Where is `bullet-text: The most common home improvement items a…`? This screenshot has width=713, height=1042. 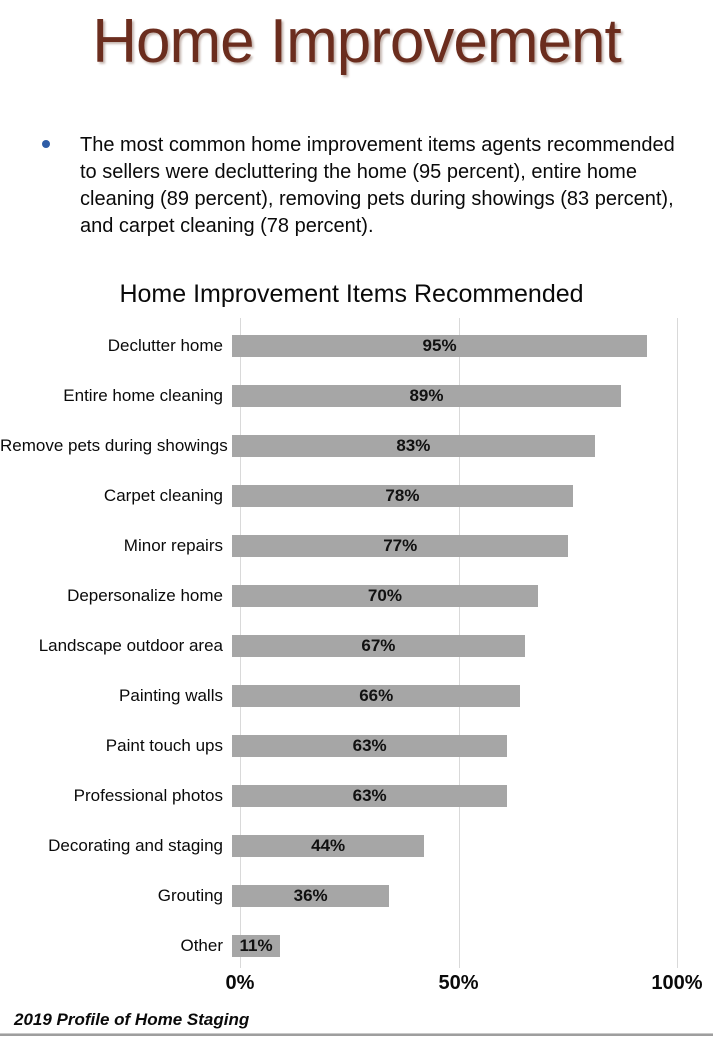 bullet-text: The most common home improvement items a… is located at coordinates (377, 185).